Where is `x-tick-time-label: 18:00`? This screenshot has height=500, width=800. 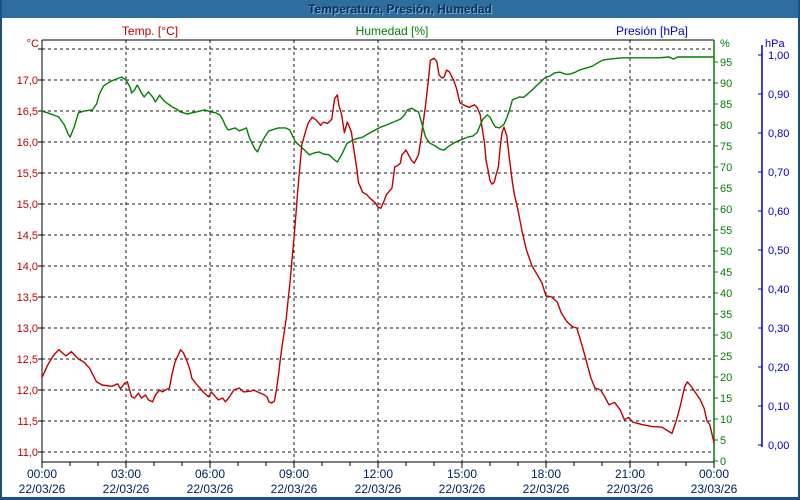 x-tick-time-label: 18:00 is located at coordinates (546, 474).